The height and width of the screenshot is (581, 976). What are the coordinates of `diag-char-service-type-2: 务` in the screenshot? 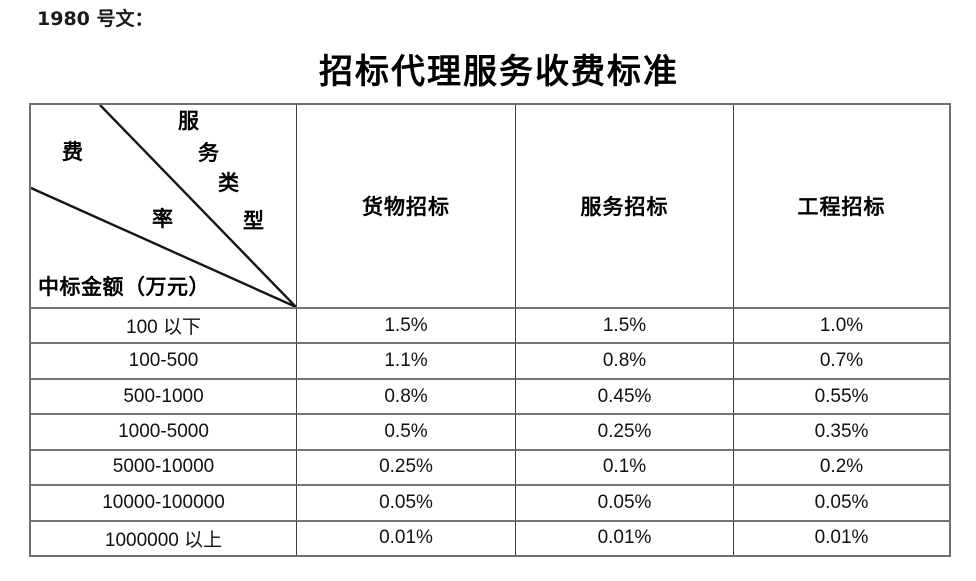 It's located at (208, 153).